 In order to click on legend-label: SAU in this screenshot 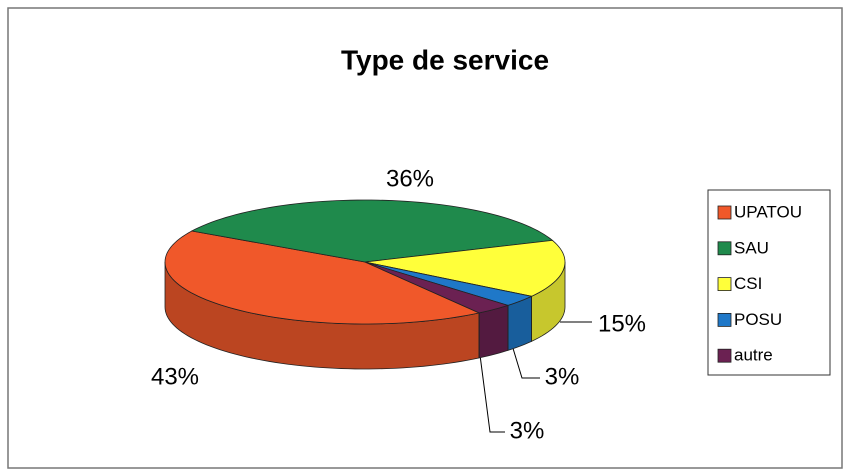, I will do `click(751, 247)`.